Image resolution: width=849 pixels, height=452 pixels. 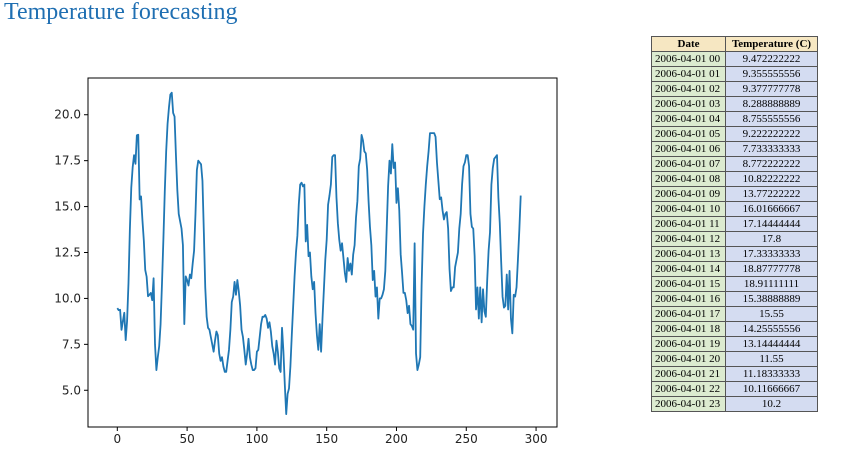 I want to click on table-row: 2006-04-01 04 8.755555556, so click(x=734, y=119).